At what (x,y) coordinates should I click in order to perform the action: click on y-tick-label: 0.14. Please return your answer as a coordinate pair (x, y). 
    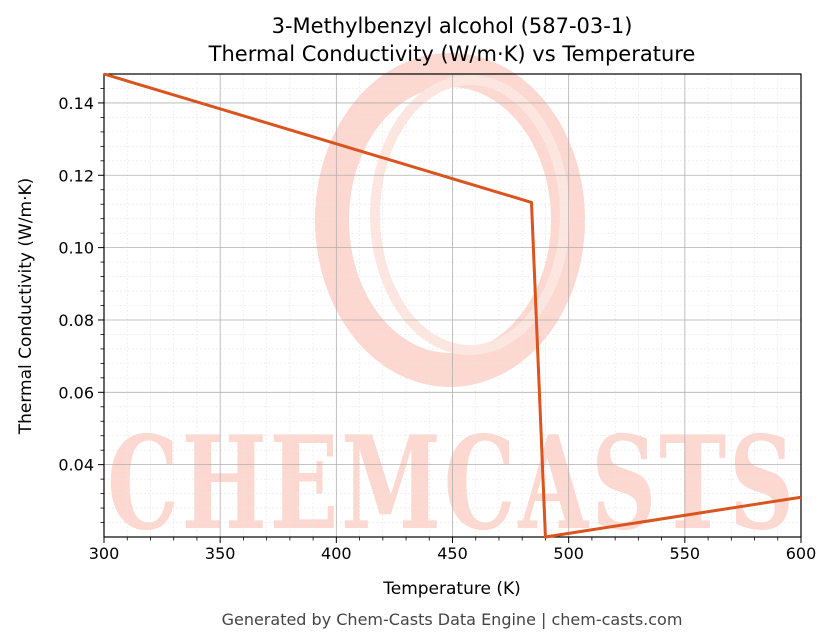
    Looking at the image, I should click on (76, 103).